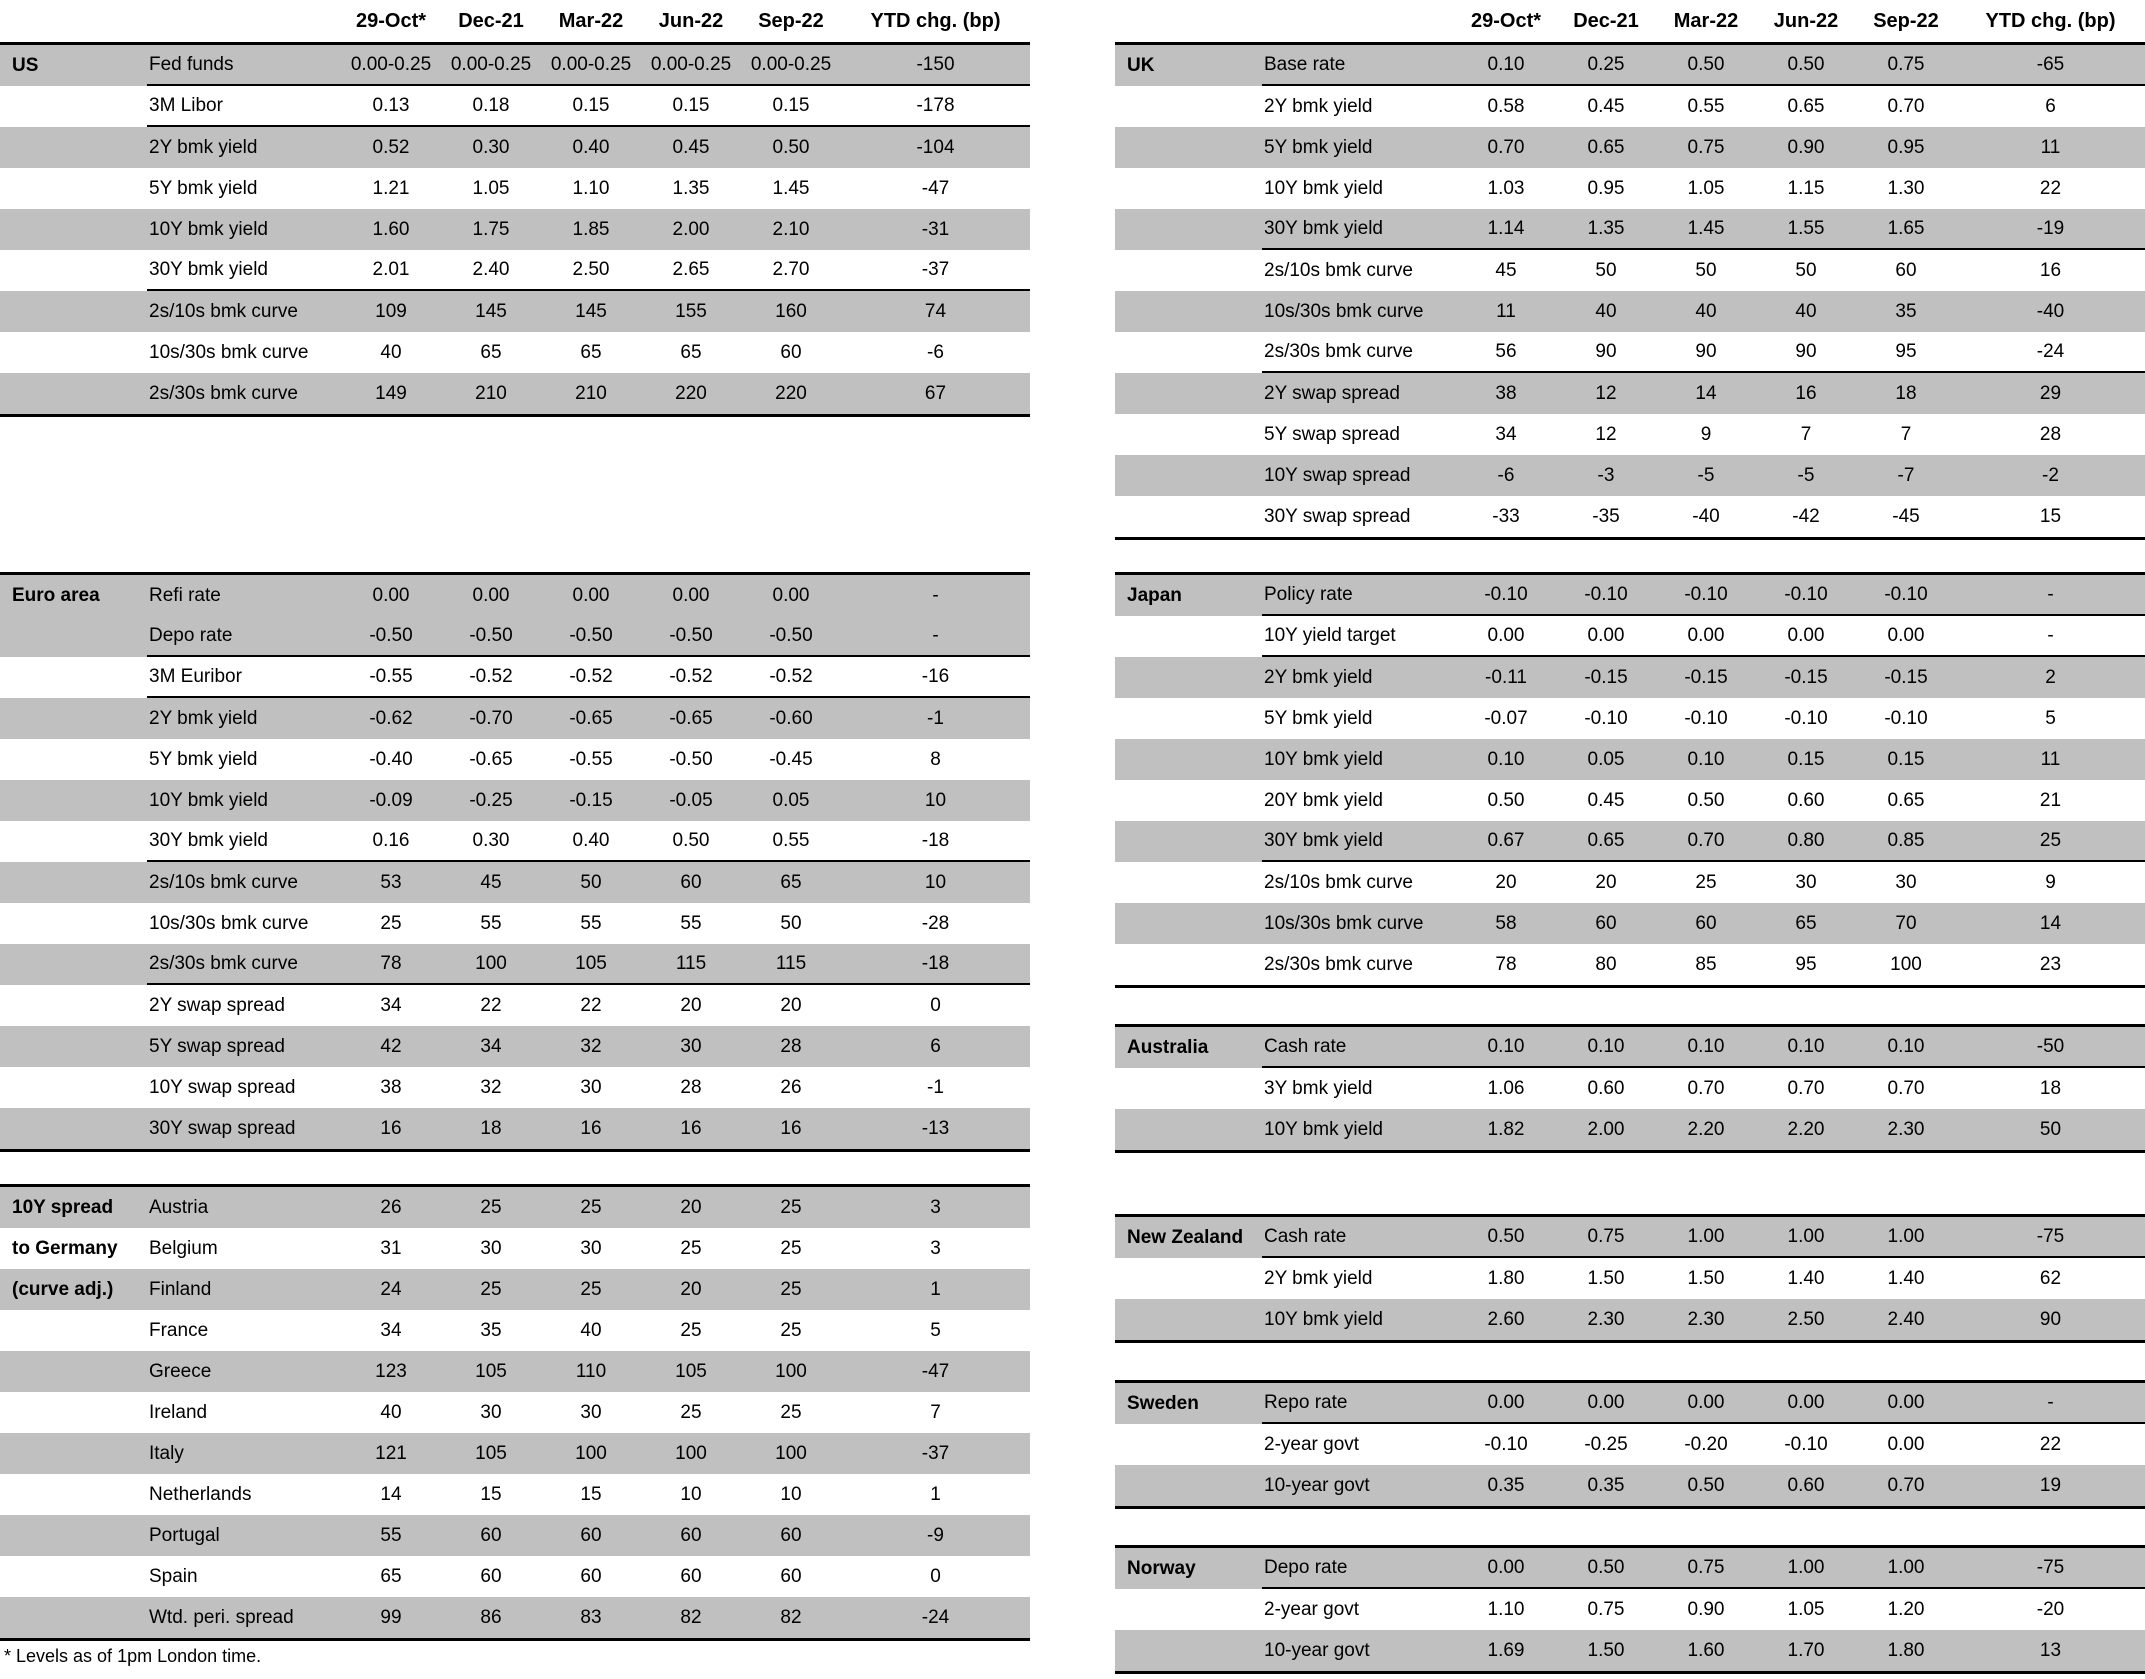 Image resolution: width=2145 pixels, height=1679 pixels. What do you see at coordinates (1606, 188) in the screenshot?
I see `value-cell: 0.95` at bounding box center [1606, 188].